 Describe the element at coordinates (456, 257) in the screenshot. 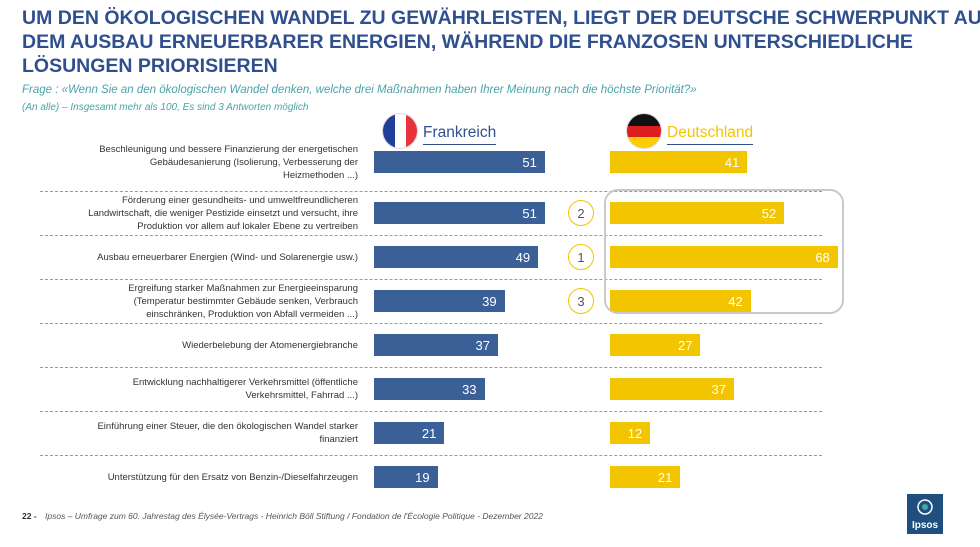

I see `france-bar: 49` at that location.